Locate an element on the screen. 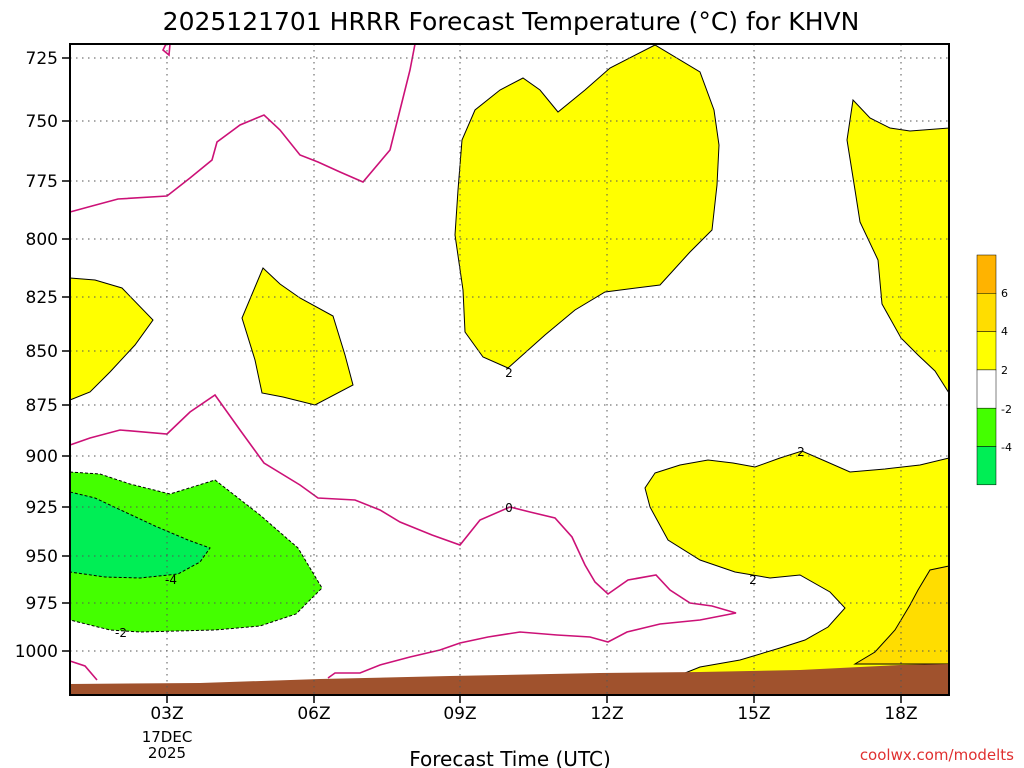  y-tick-label: 725 is located at coordinates (42, 59).